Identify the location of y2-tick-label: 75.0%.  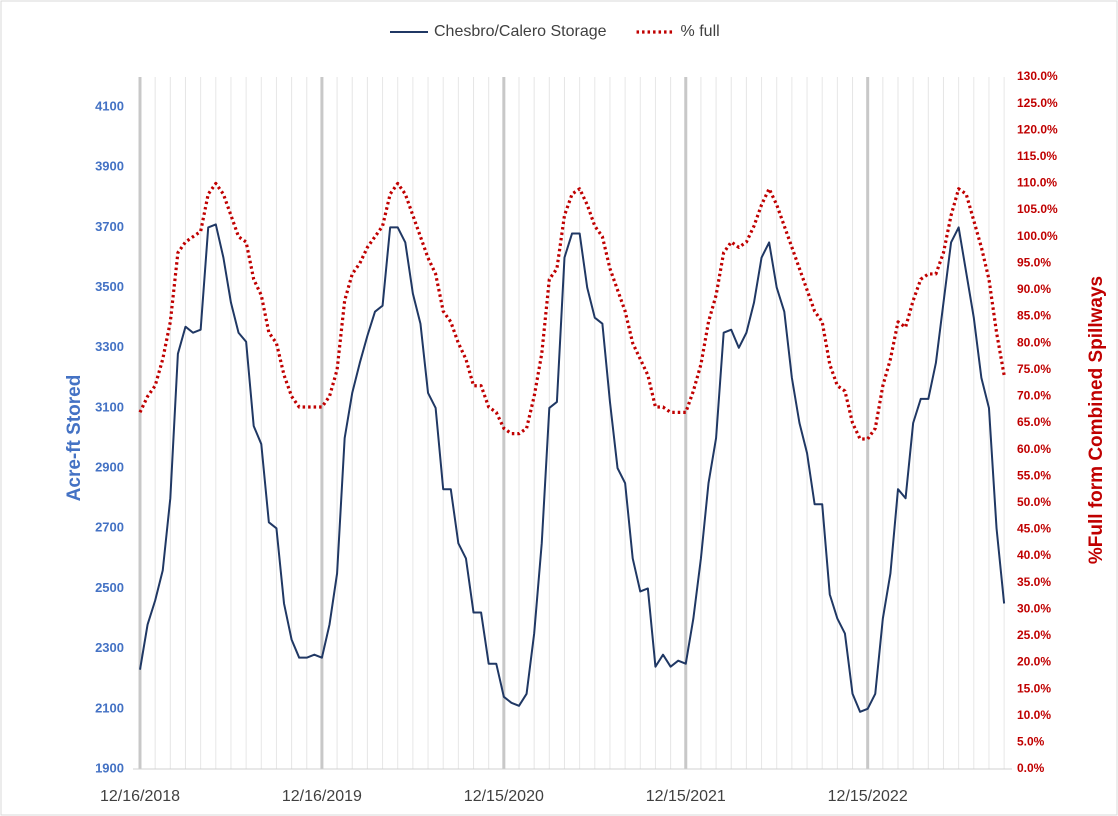
(1034, 369).